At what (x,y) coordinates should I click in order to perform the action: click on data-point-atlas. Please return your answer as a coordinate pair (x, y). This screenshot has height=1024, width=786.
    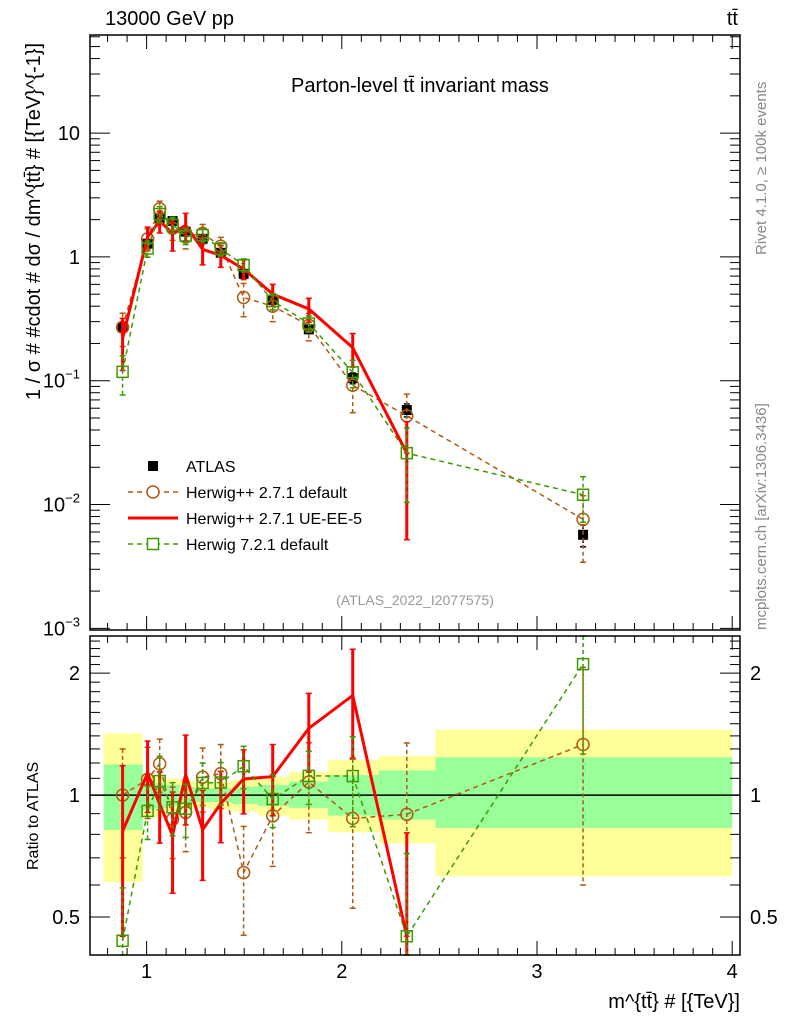
    Looking at the image, I should click on (583, 534).